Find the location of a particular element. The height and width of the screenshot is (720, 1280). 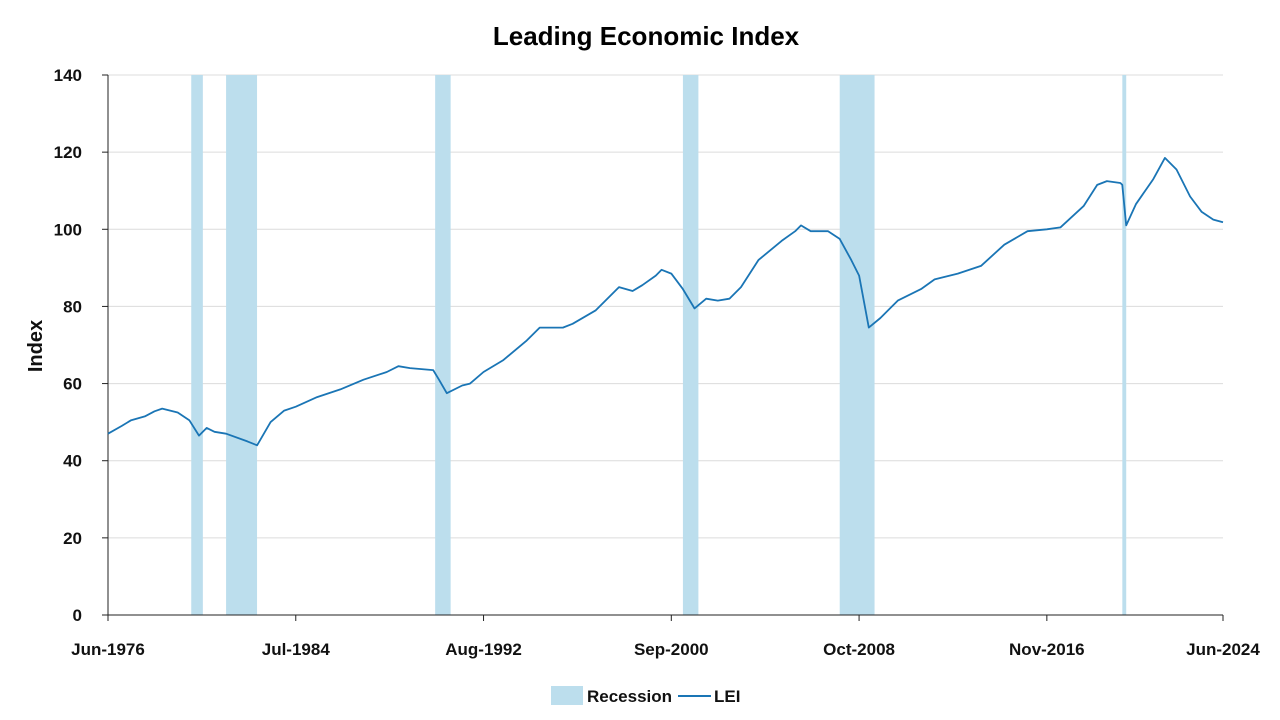

y-tick-label: 140 is located at coordinates (68, 75).